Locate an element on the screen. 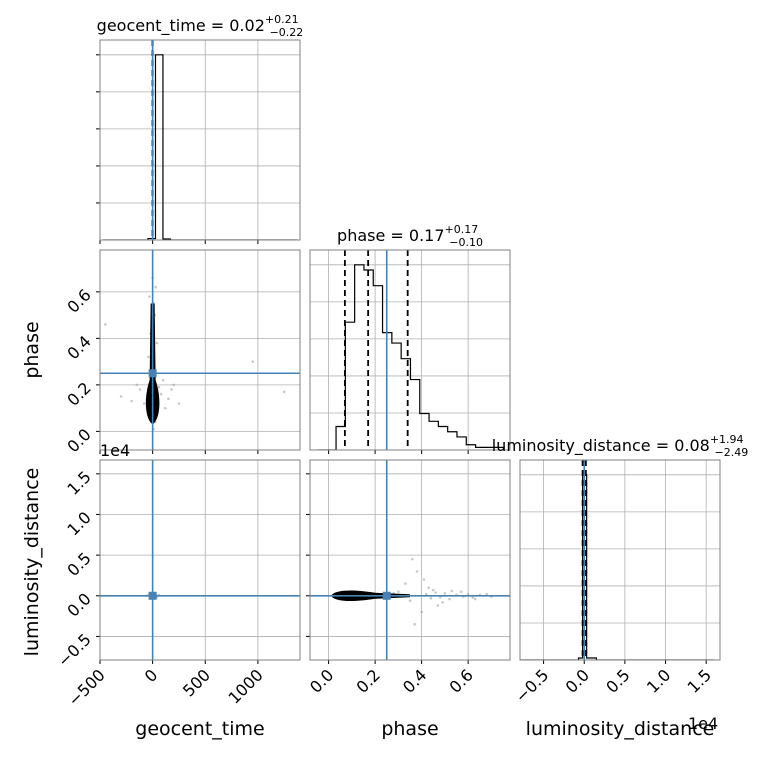  y-label-luminosity-distance: luminosity_distance is located at coordinates (32, 562).